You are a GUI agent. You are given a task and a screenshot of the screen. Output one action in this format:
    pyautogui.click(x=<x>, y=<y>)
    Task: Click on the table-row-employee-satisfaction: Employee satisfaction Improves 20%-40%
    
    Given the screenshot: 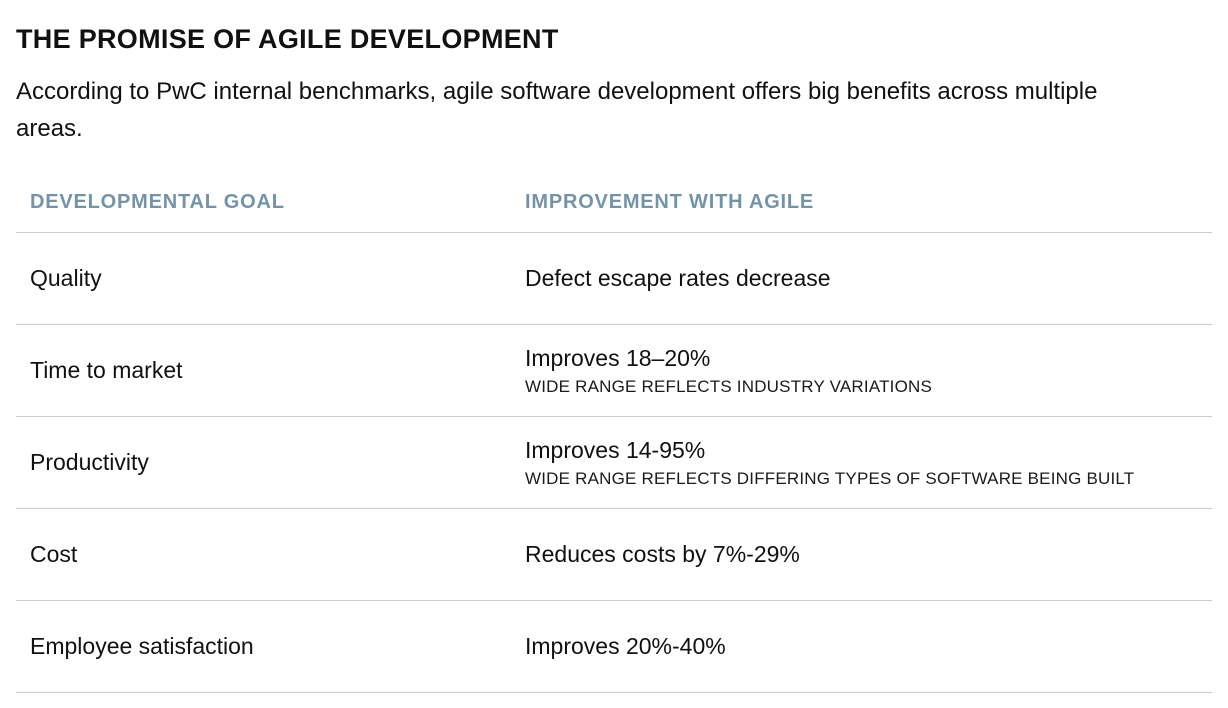 What is the action you would take?
    pyautogui.click(x=614, y=647)
    